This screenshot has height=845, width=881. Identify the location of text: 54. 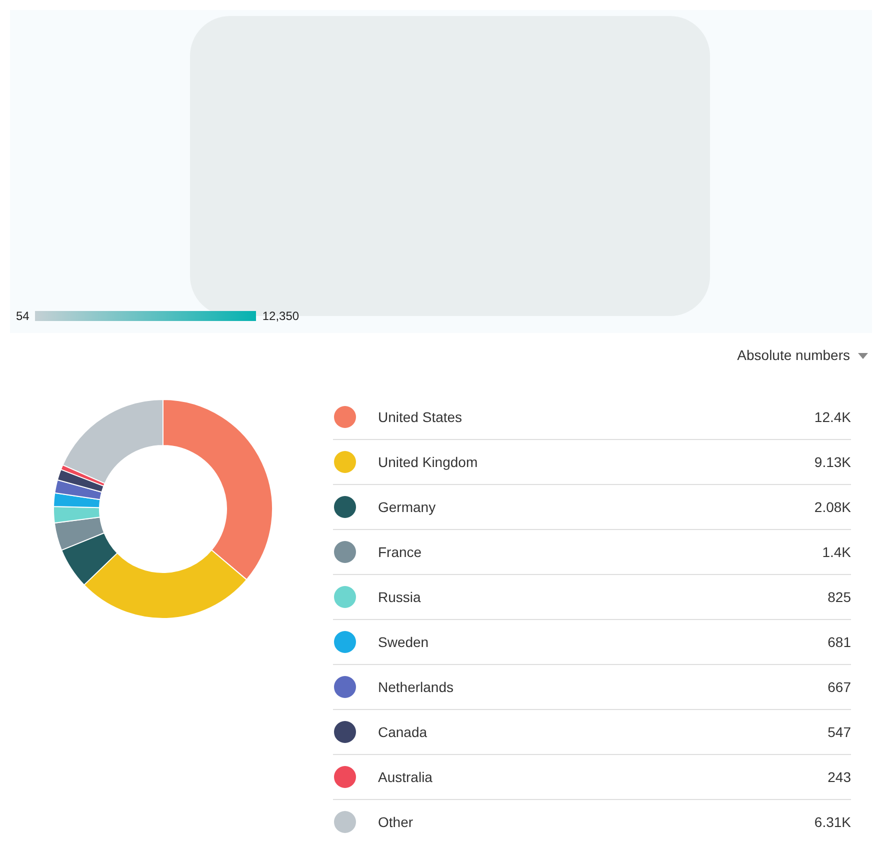
(23, 316).